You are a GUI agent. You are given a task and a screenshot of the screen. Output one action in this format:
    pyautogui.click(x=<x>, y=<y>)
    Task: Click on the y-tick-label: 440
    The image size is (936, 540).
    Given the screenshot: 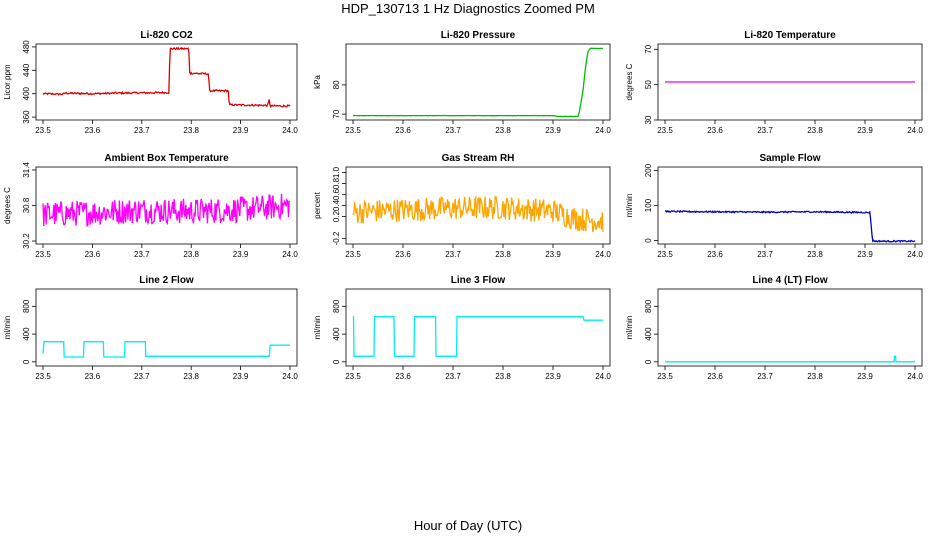 What is the action you would take?
    pyautogui.click(x=26, y=70)
    